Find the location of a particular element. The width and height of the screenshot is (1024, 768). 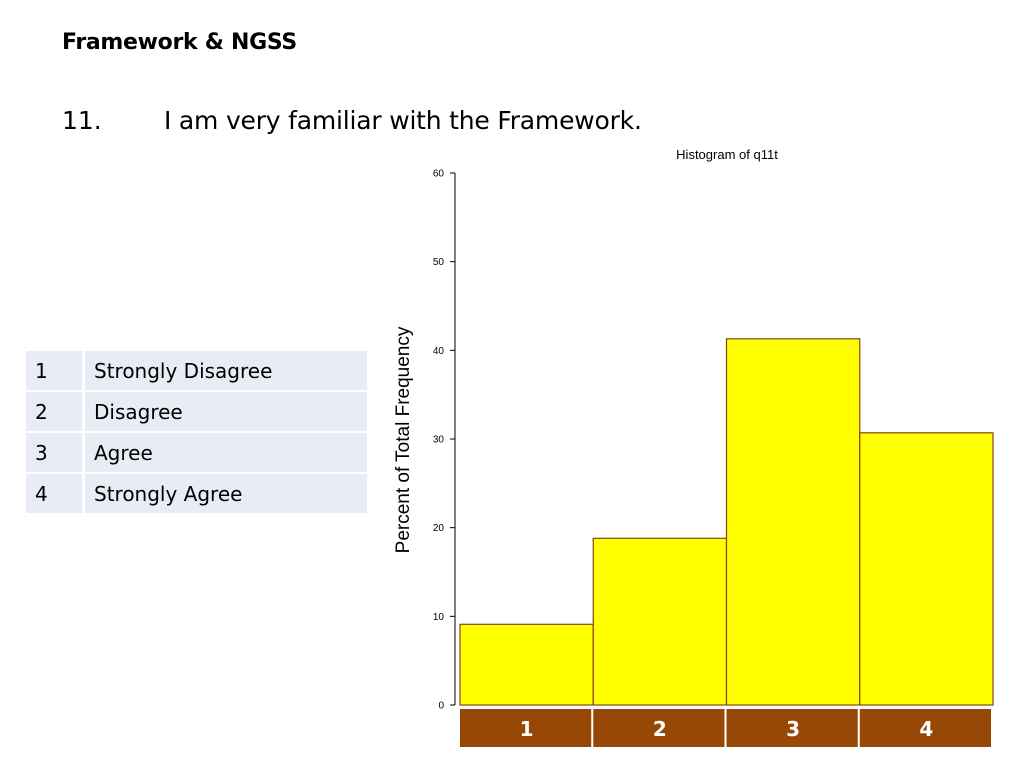

y-tick-label: 60 is located at coordinates (439, 174).